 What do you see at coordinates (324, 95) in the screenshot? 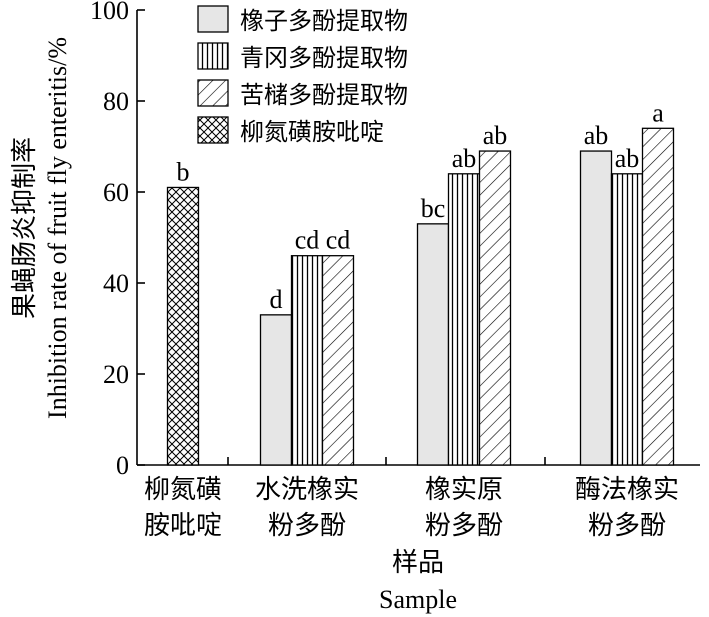
I see `legend-label: 苦槠多酚提取物` at bounding box center [324, 95].